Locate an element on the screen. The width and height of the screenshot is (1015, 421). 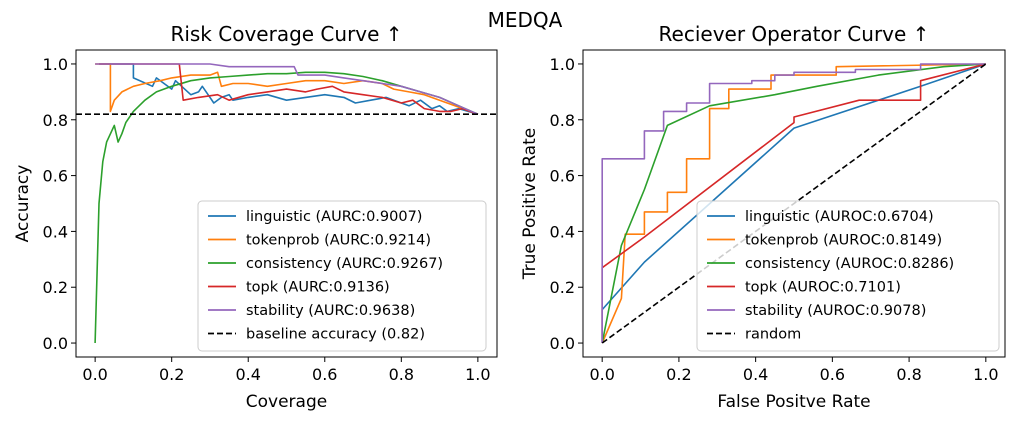
legend-label: consistency (AUROC:0.8286) is located at coordinates (849, 264).